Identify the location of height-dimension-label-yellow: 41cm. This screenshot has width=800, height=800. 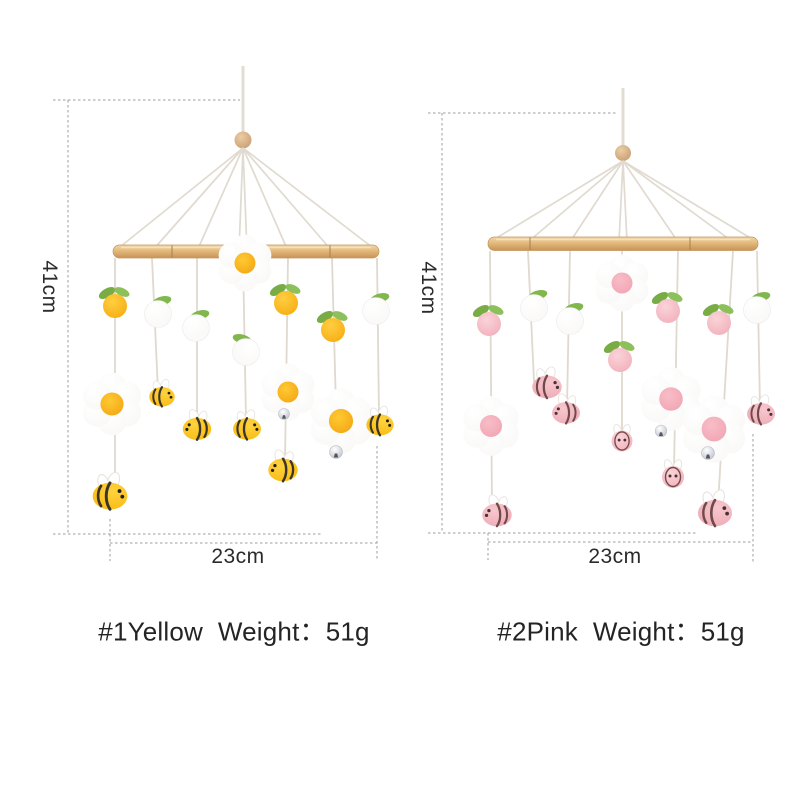
(49, 287).